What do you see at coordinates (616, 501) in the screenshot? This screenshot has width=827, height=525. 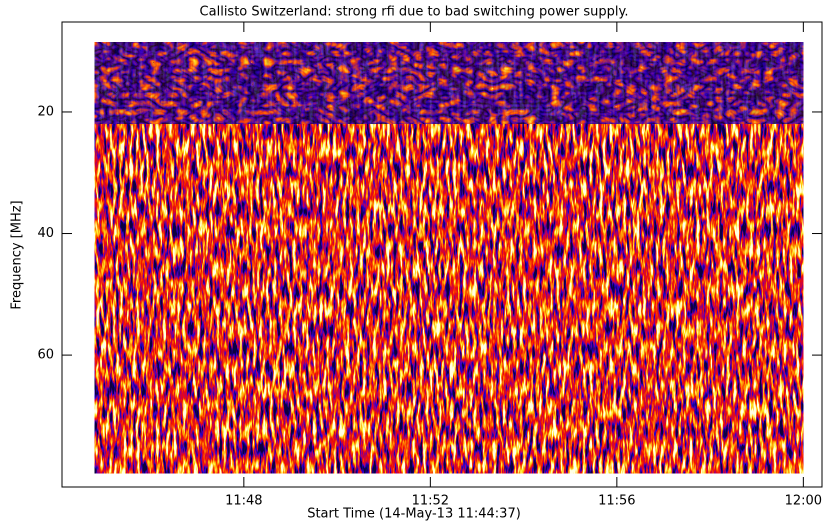 I see `x-tick-label: 11:56` at bounding box center [616, 501].